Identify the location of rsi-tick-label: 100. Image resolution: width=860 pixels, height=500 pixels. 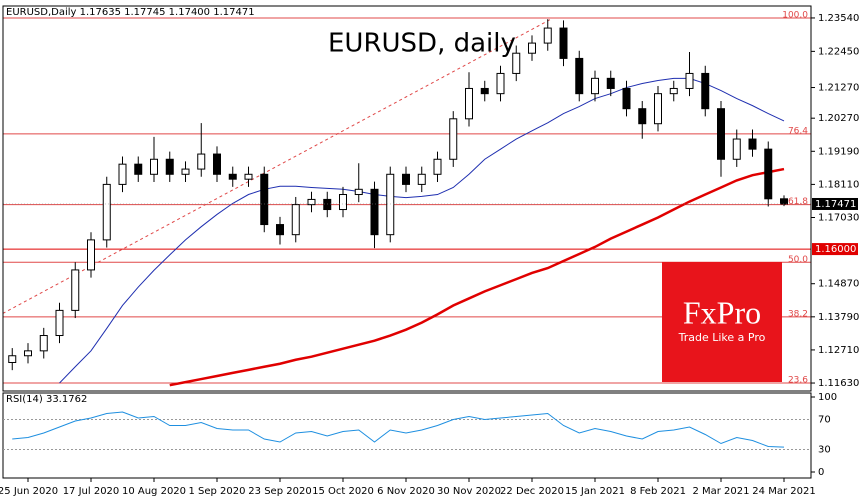
(827, 397).